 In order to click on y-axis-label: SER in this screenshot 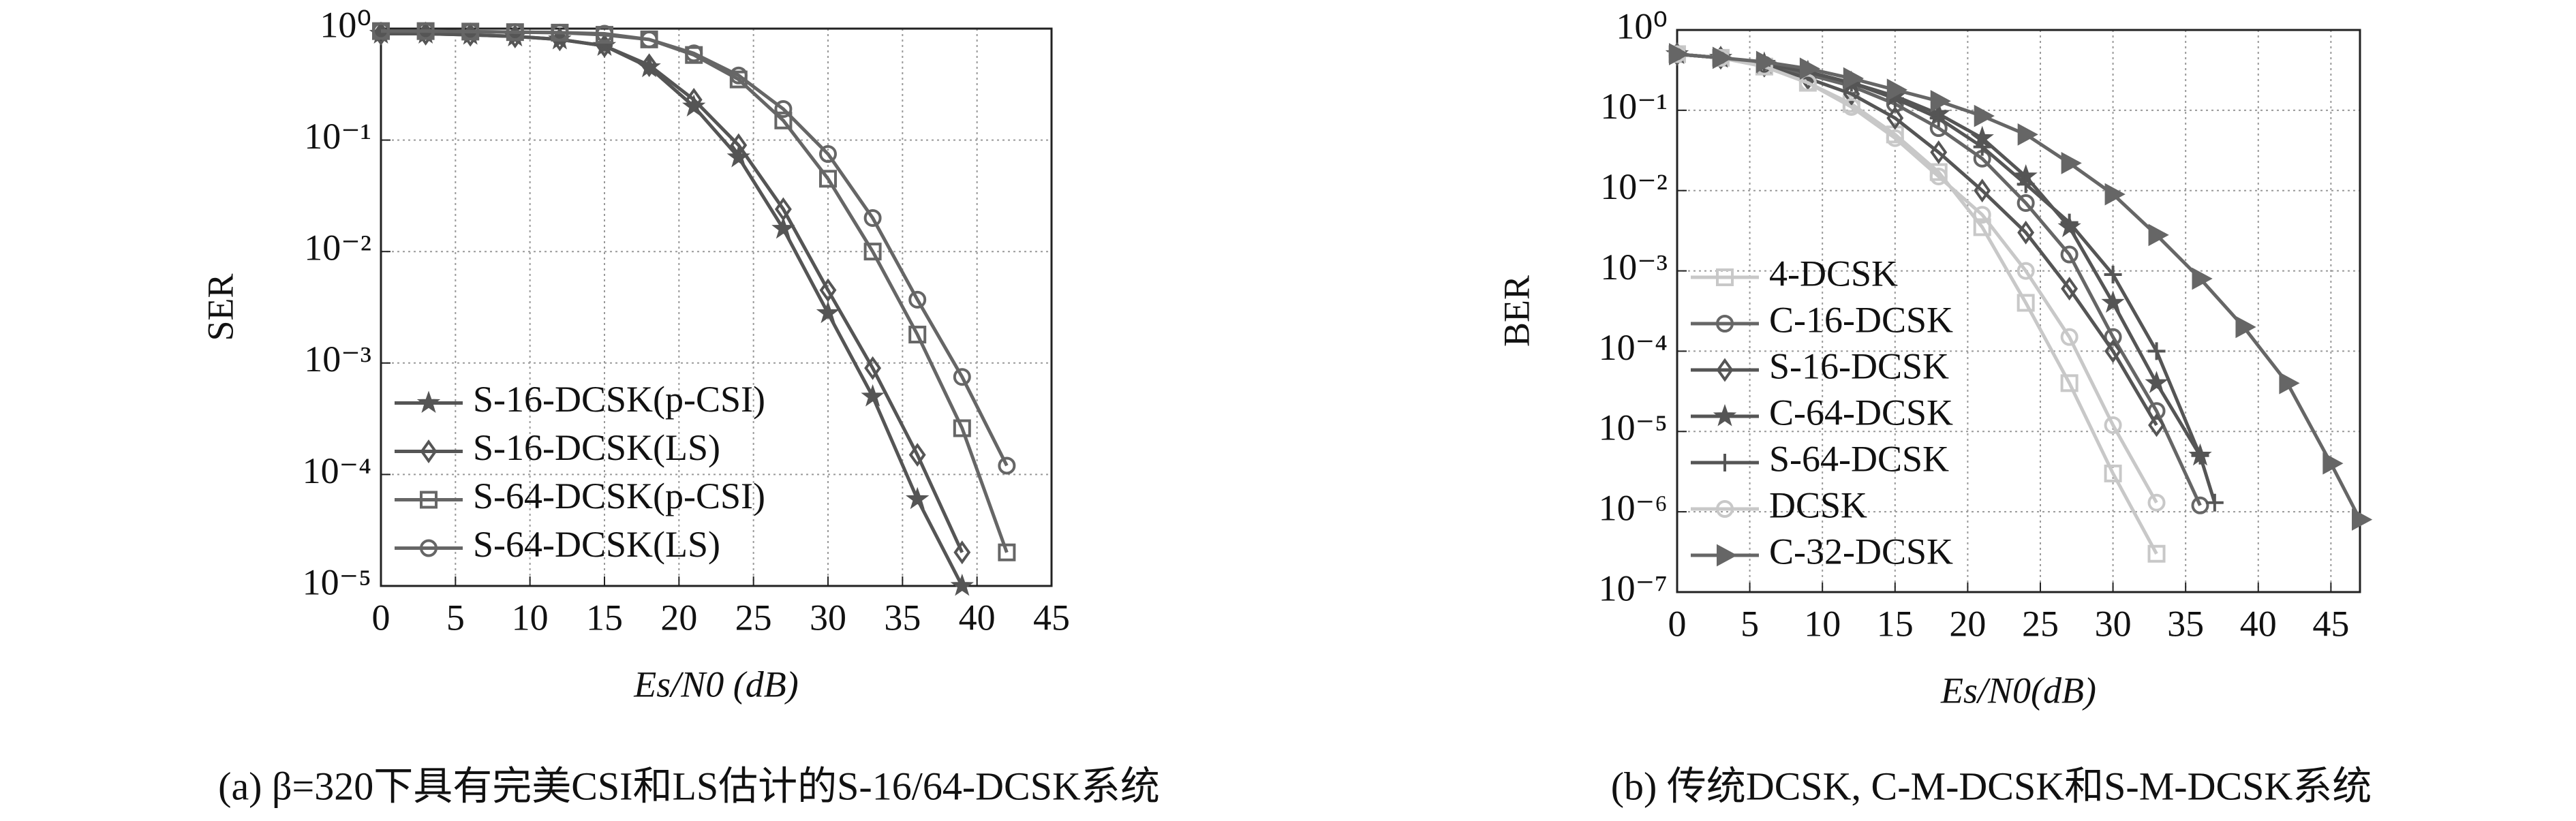, I will do `click(221, 307)`.